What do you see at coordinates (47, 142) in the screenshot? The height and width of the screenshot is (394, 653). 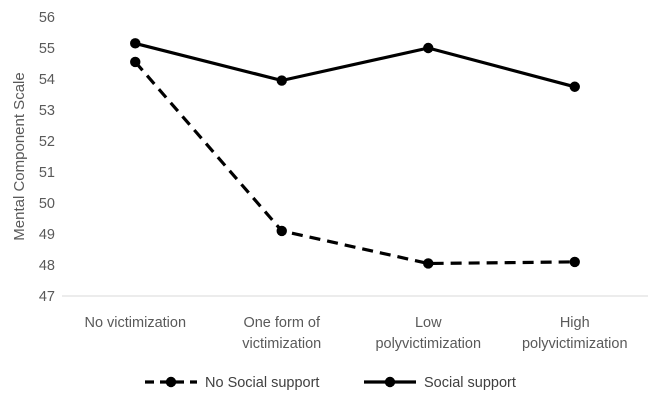 I see `y-tick-label: 52` at bounding box center [47, 142].